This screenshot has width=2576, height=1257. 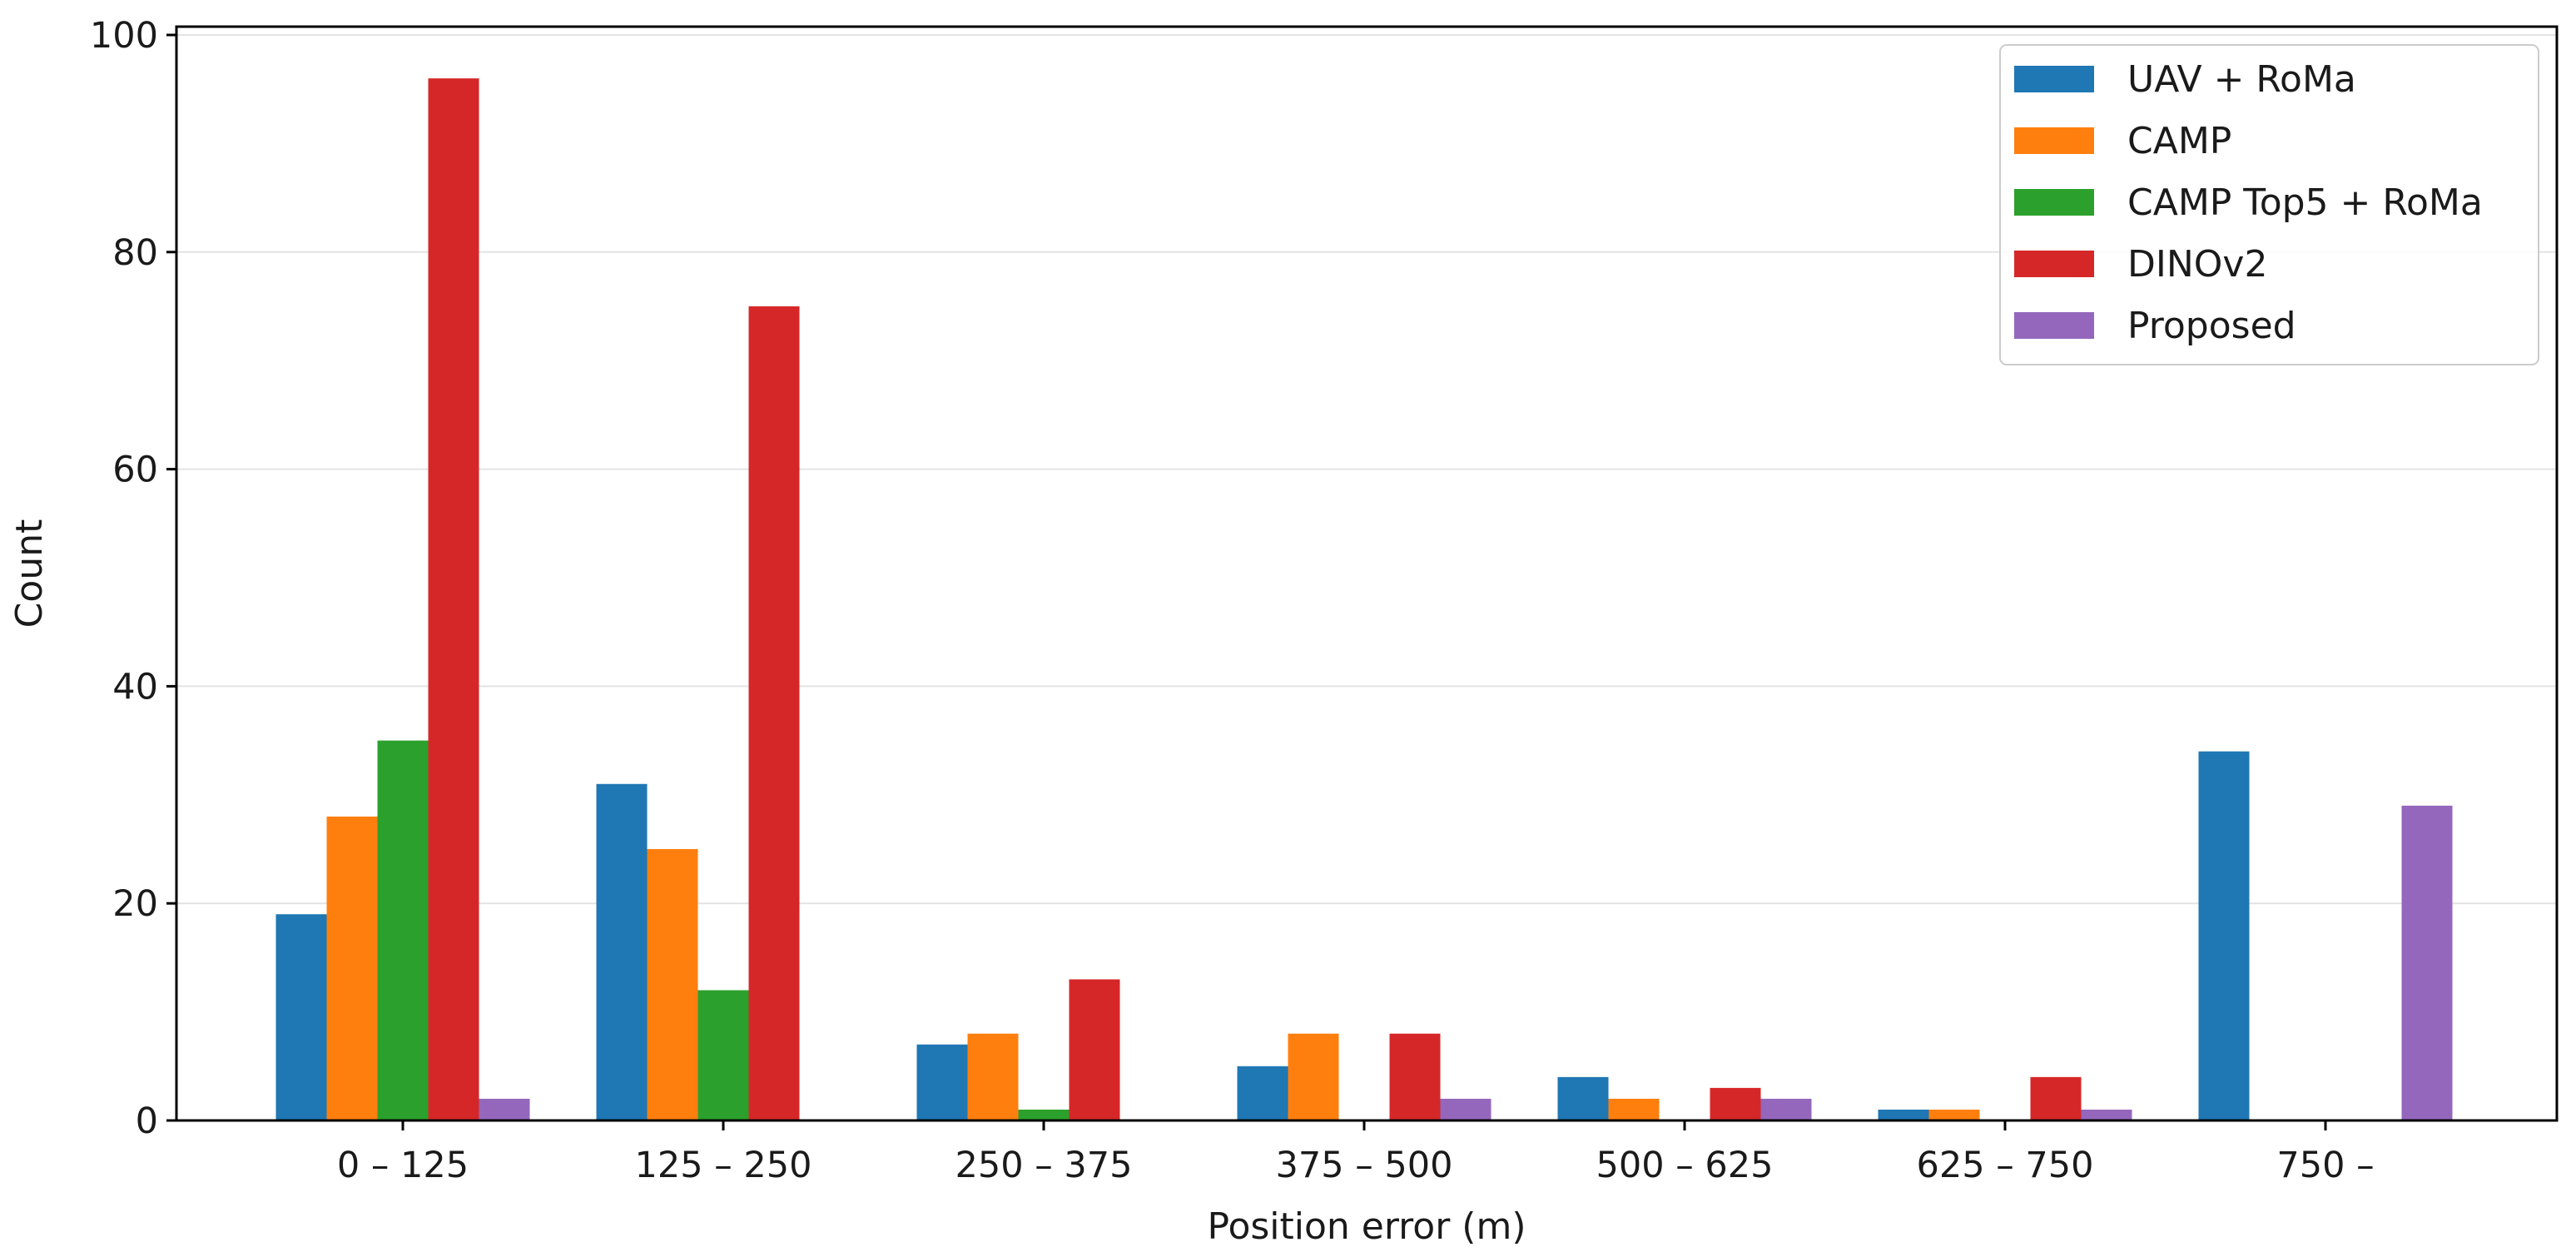 What do you see at coordinates (2241, 79) in the screenshot?
I see `legend-label: UAV + RoMa` at bounding box center [2241, 79].